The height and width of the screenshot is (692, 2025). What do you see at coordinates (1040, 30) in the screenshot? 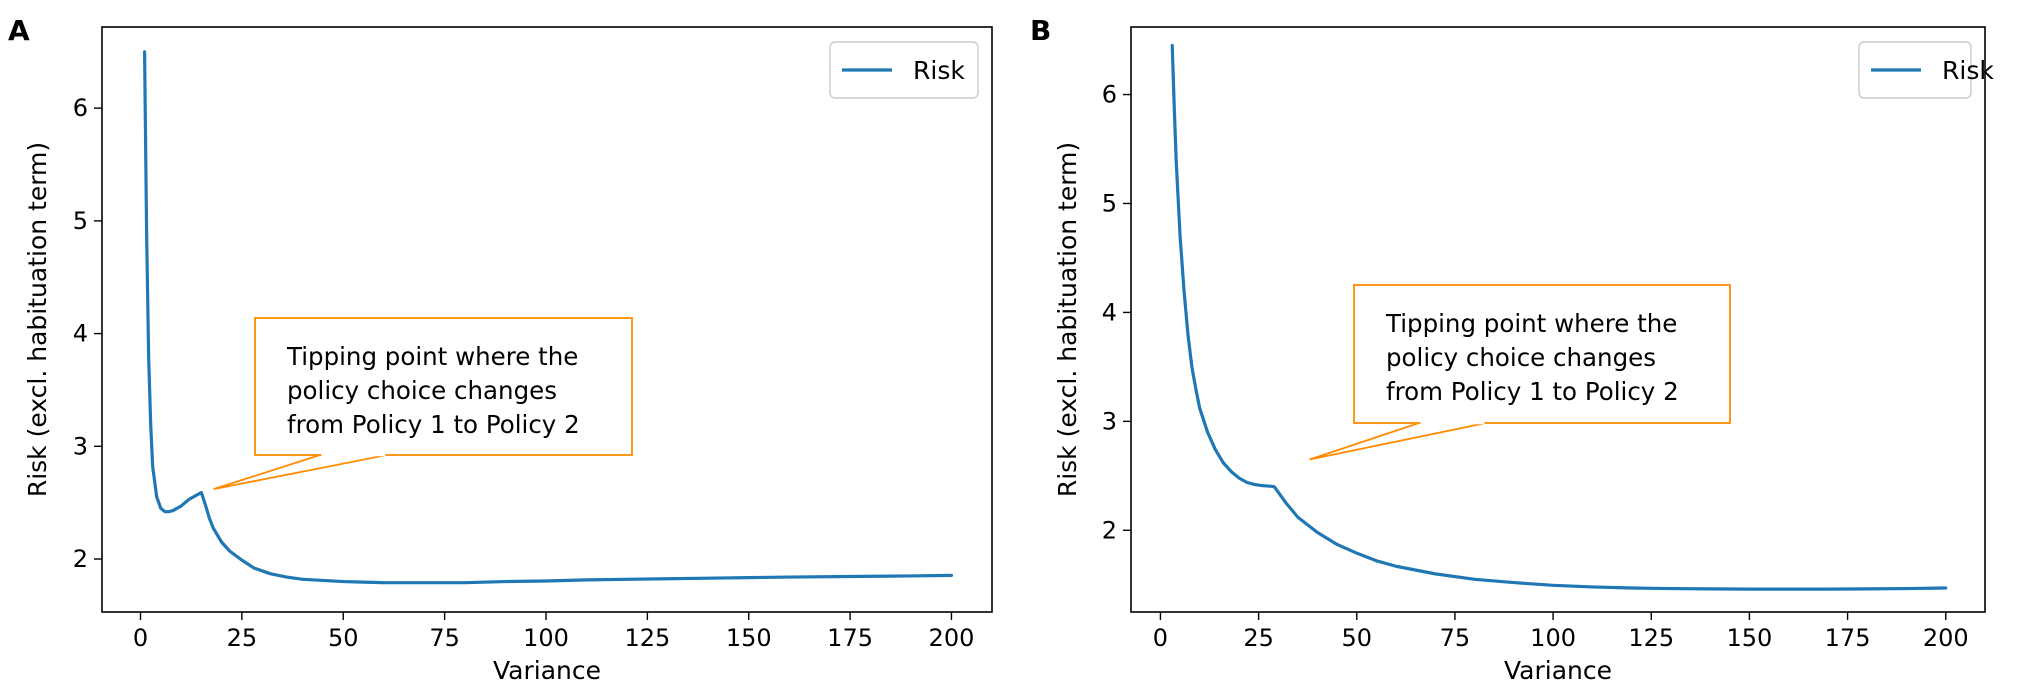
I see `panel-letter-b: B` at bounding box center [1040, 30].